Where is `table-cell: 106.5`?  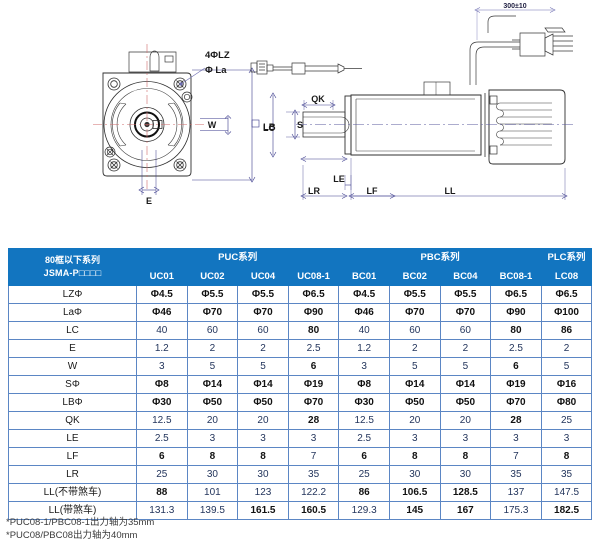 table-cell: 106.5 is located at coordinates (414, 492).